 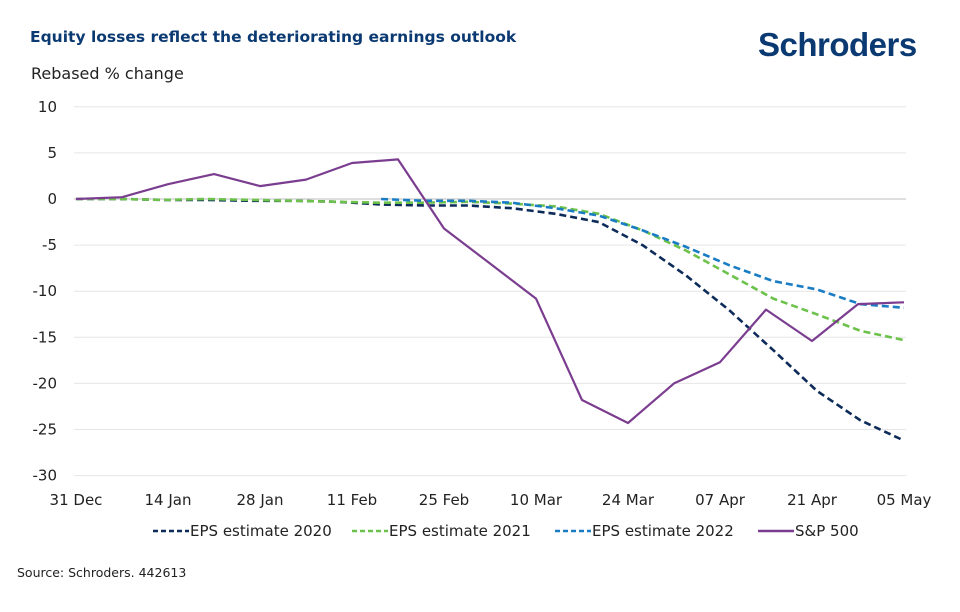 I want to click on y-tick-label: -30, so click(x=45, y=476).